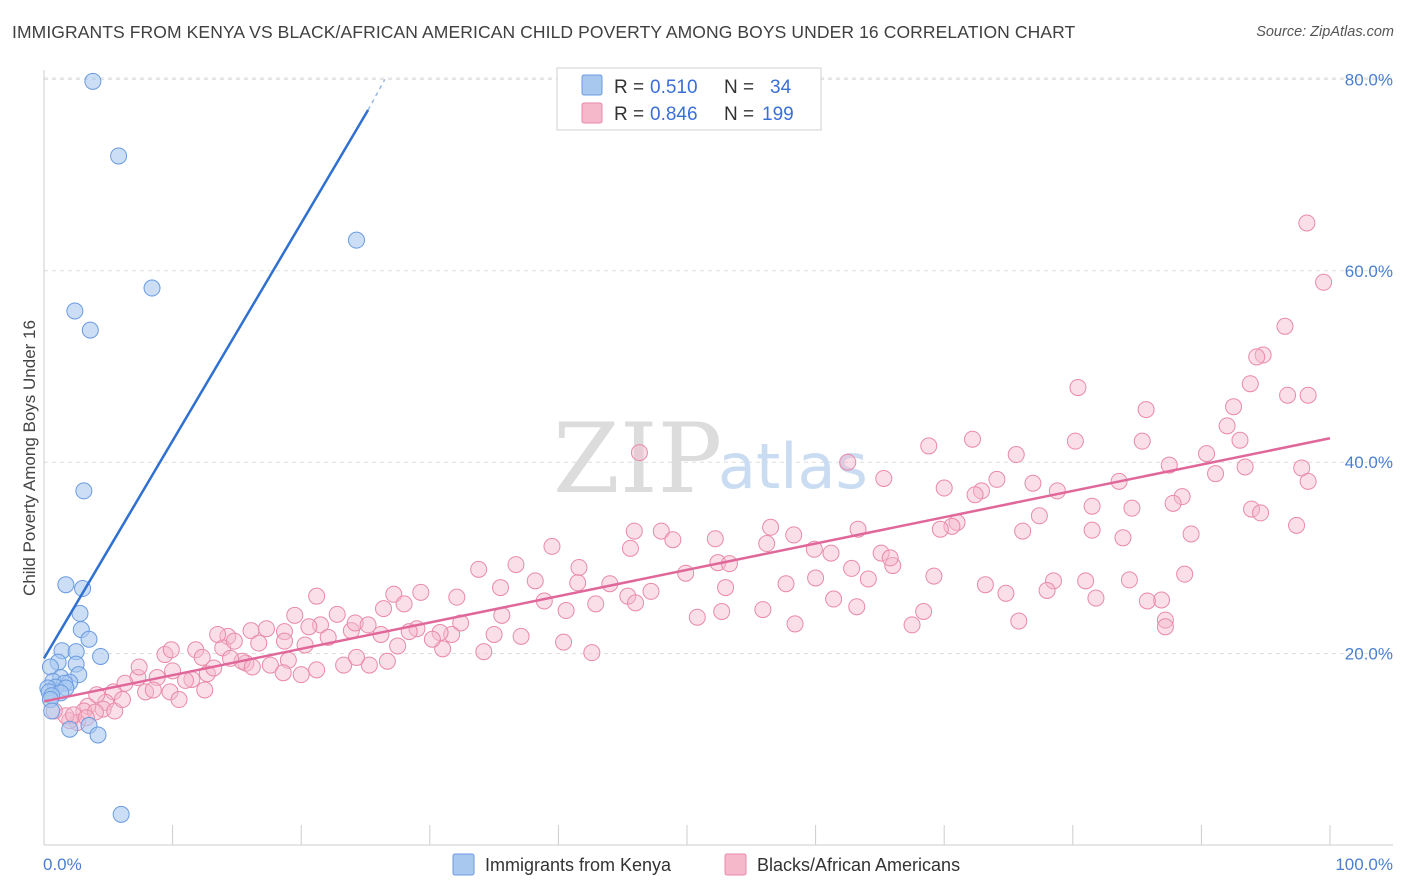 The height and width of the screenshot is (892, 1406). Describe the element at coordinates (781, 87) in the screenshot. I see `legend-n-value-kenya: 34` at that location.